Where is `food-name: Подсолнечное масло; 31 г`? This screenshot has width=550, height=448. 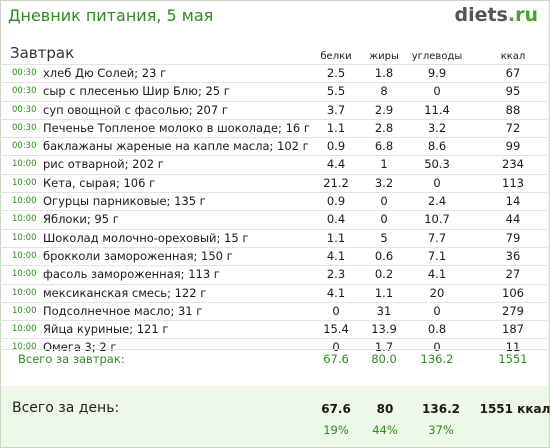
food-name: Подсолнечное масло; 31 г is located at coordinates (123, 310).